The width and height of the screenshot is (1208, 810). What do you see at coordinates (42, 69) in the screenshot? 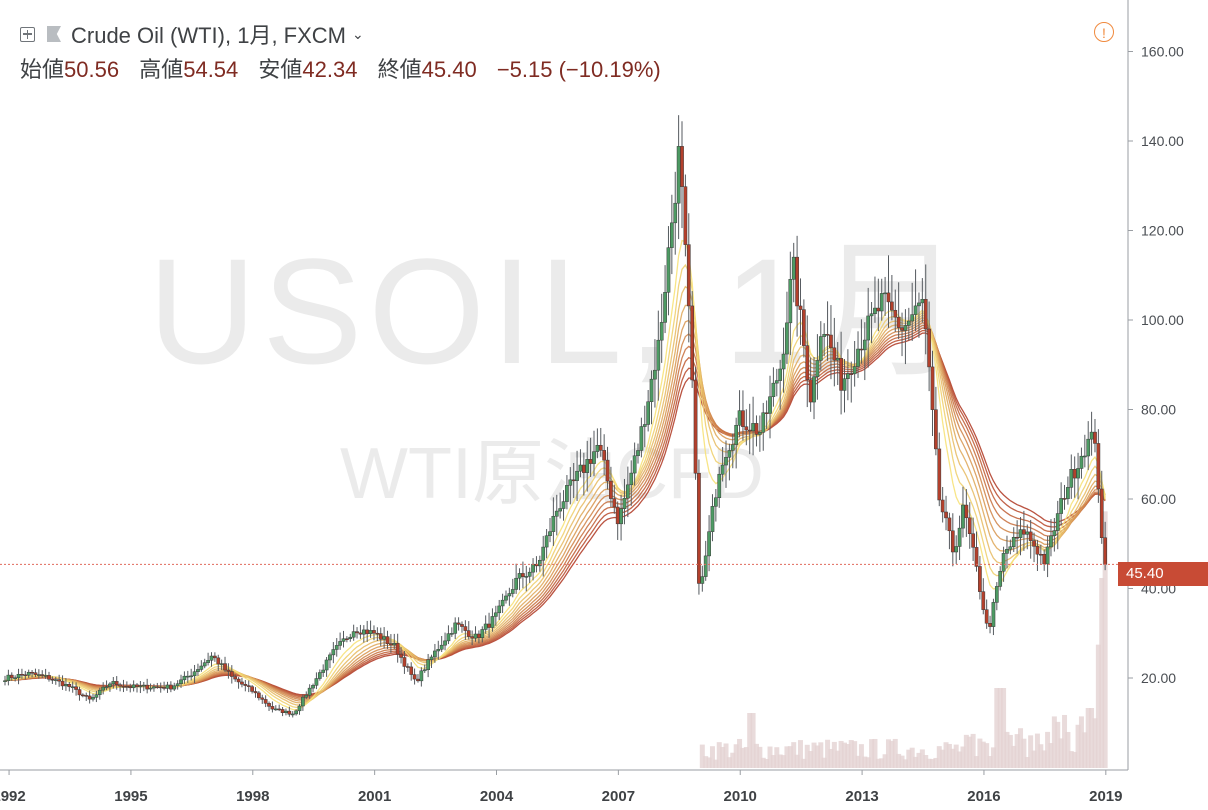
I see `open-label: 始値` at bounding box center [42, 69].